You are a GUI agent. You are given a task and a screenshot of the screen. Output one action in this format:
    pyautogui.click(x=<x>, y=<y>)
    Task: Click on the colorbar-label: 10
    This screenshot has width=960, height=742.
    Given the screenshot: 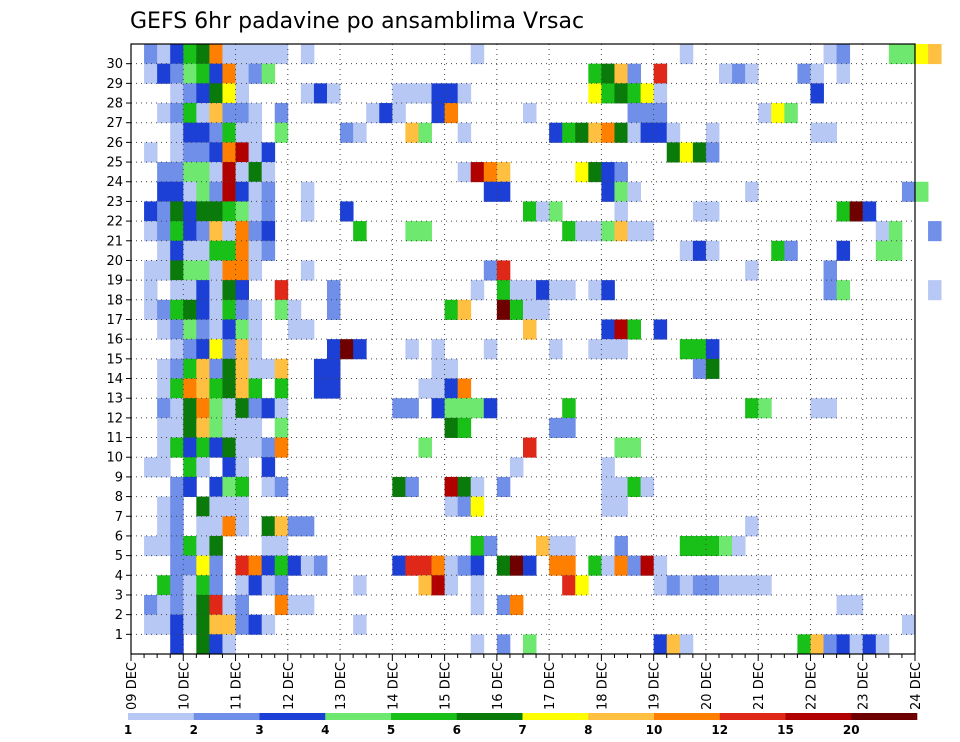 What is the action you would take?
    pyautogui.click(x=654, y=730)
    